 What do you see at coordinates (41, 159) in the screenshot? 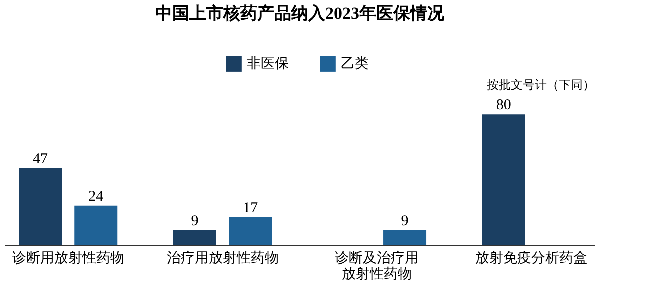
I see `data-label: 47` at bounding box center [41, 159].